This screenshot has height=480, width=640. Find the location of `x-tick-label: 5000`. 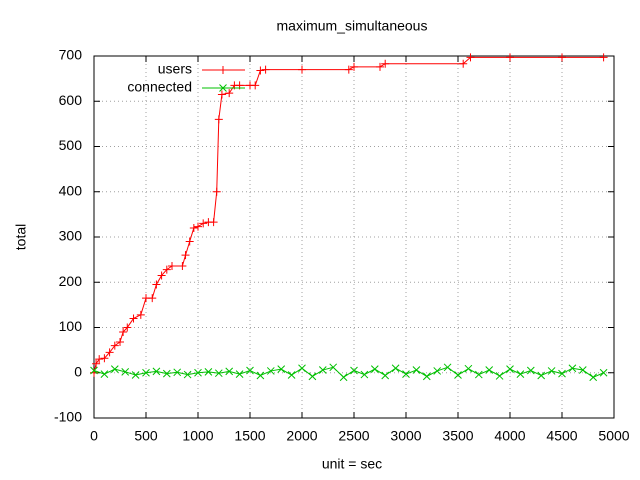

x-tick-label: 5000 is located at coordinates (613, 436).